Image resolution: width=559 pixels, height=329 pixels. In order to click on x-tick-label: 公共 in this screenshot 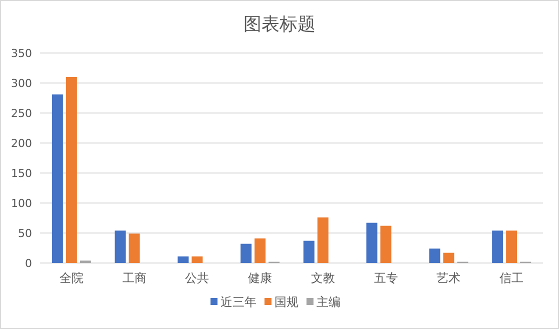, I will do `click(197, 278)`.